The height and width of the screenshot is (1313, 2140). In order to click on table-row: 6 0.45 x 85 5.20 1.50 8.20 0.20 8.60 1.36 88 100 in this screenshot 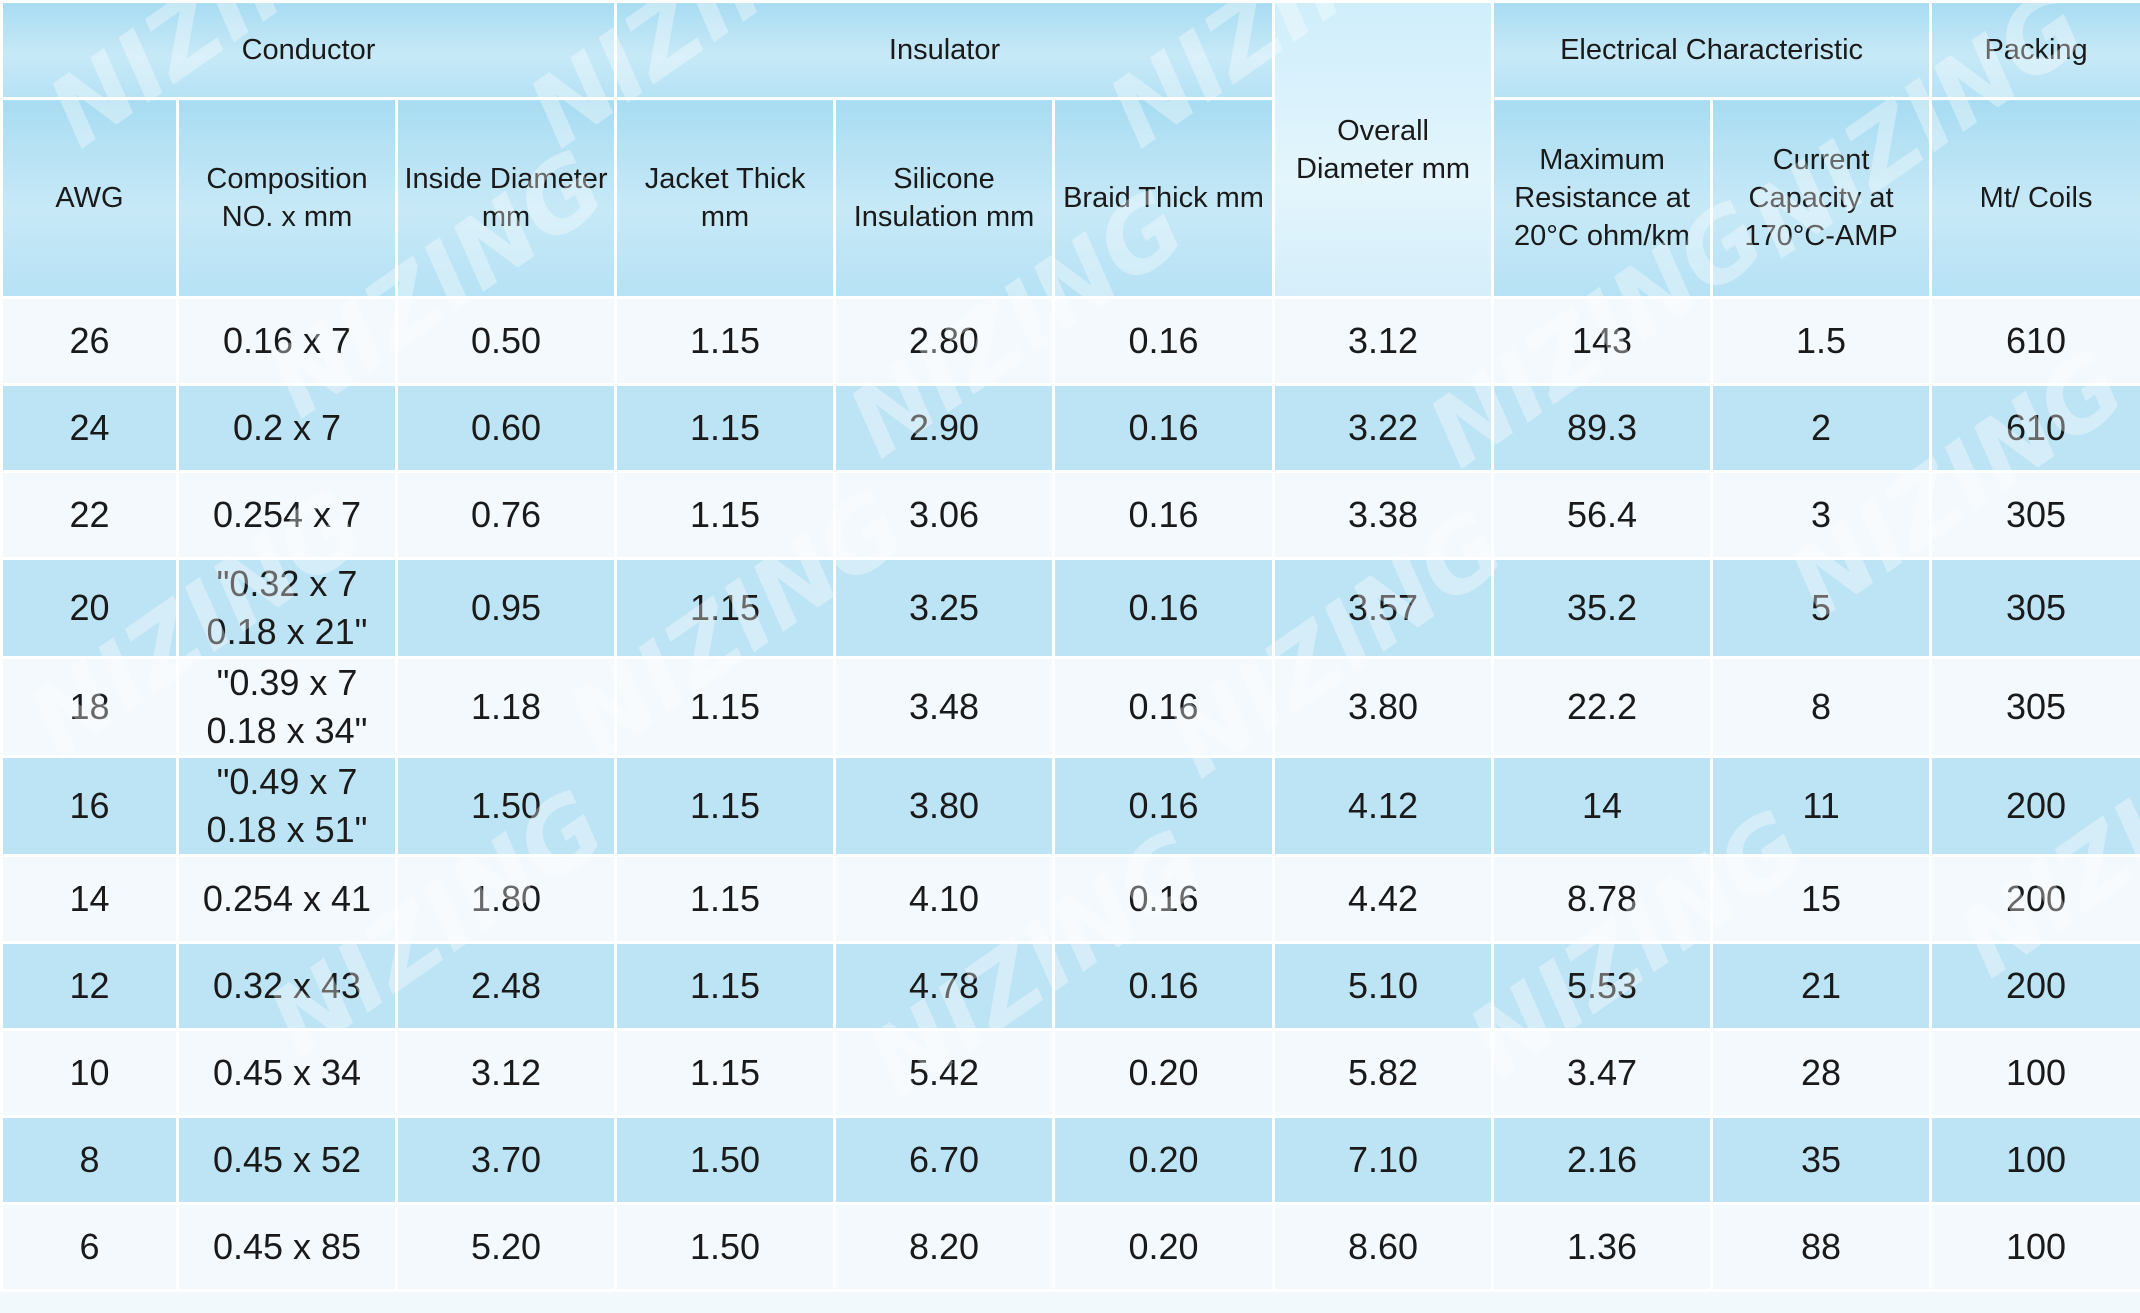, I will do `click(1070, 1247)`.